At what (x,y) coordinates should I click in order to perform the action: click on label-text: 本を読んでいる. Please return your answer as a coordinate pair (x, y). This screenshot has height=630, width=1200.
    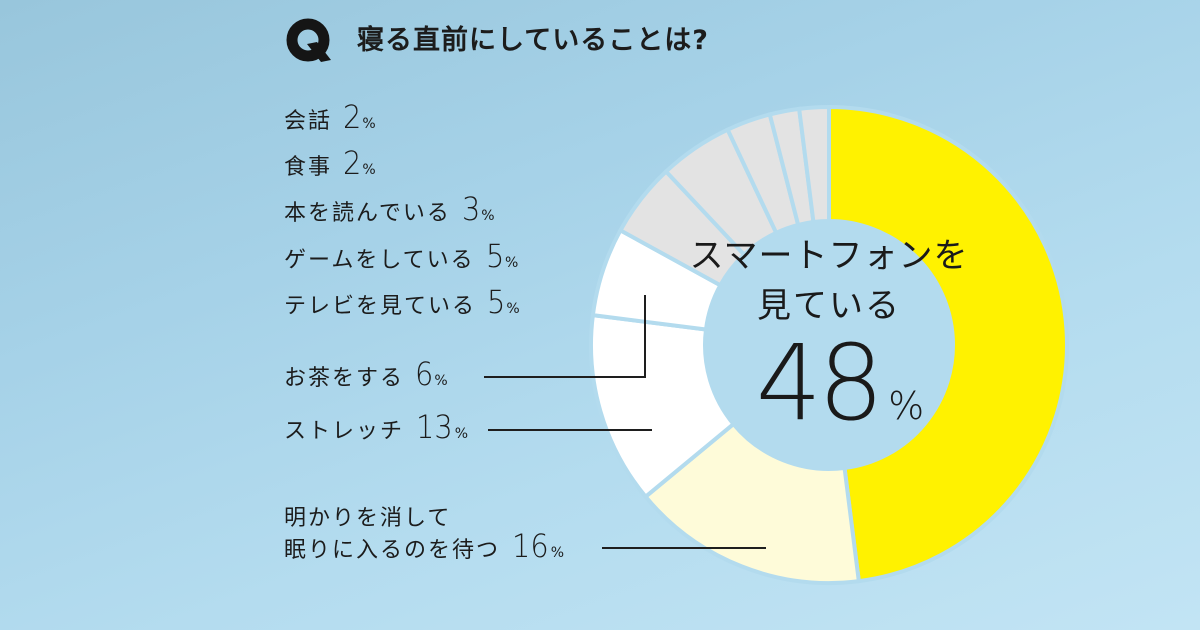
    Looking at the image, I should click on (367, 213).